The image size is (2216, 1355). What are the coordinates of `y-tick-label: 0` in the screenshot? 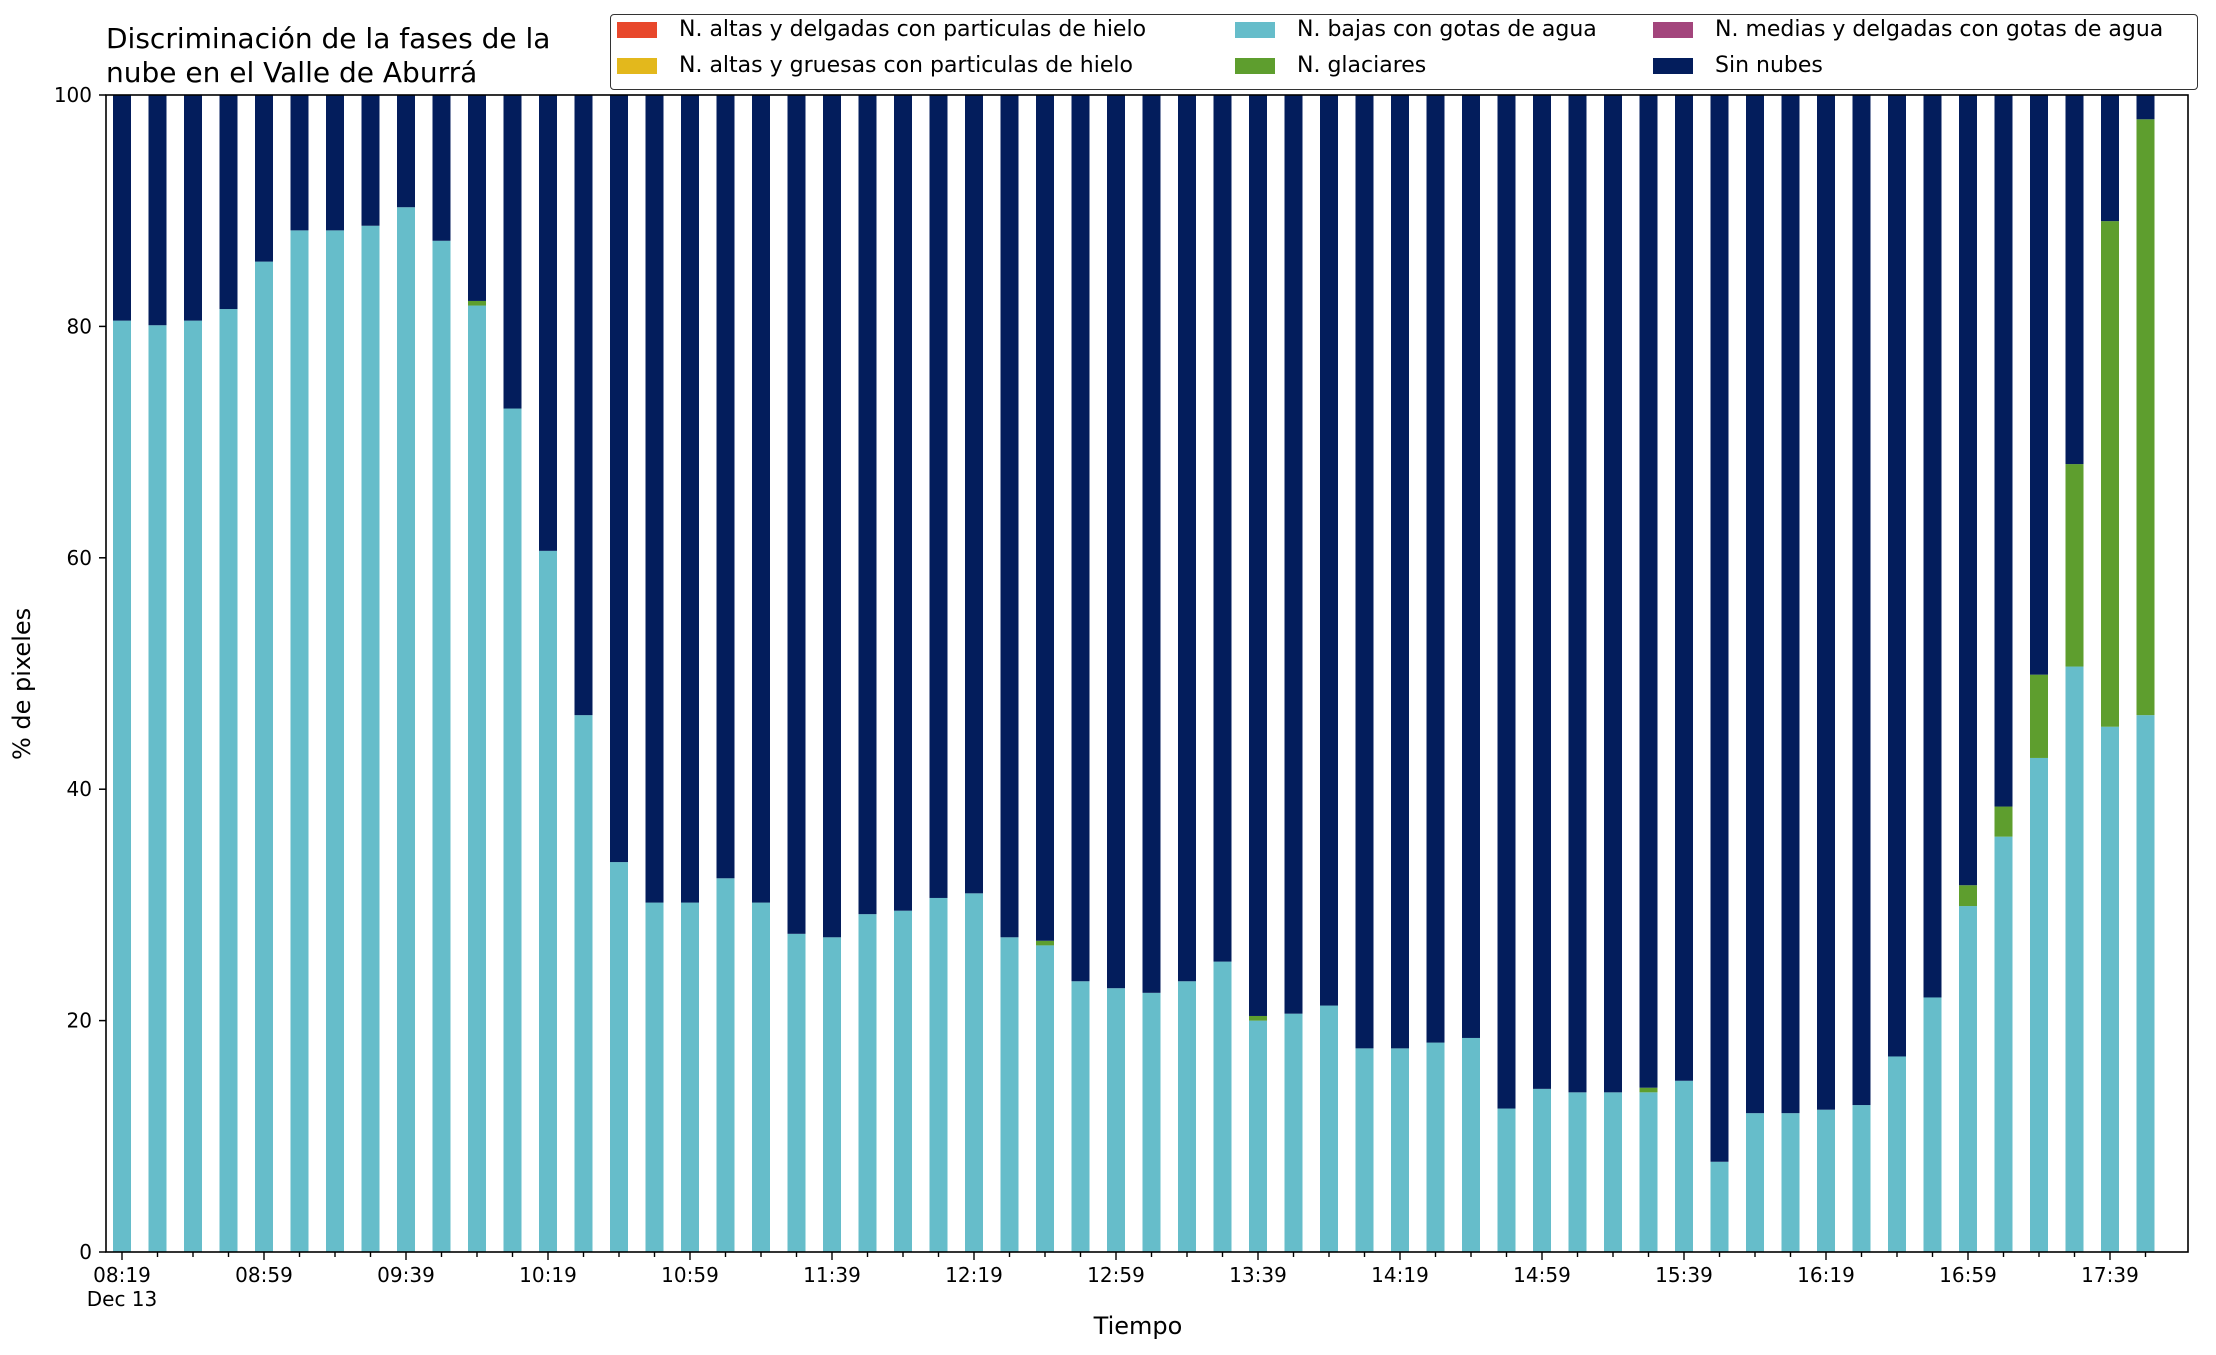 It's located at (85, 1252).